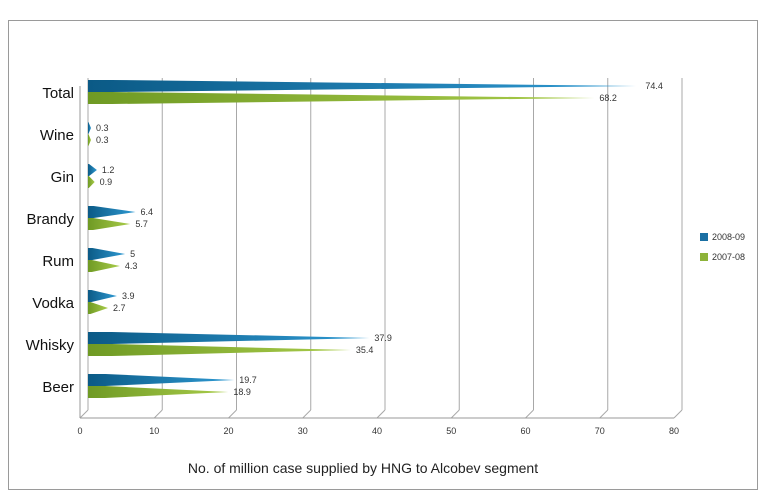 This screenshot has width=767, height=500. Describe the element at coordinates (451, 431) in the screenshot. I see `x-tick-label: 50` at that location.